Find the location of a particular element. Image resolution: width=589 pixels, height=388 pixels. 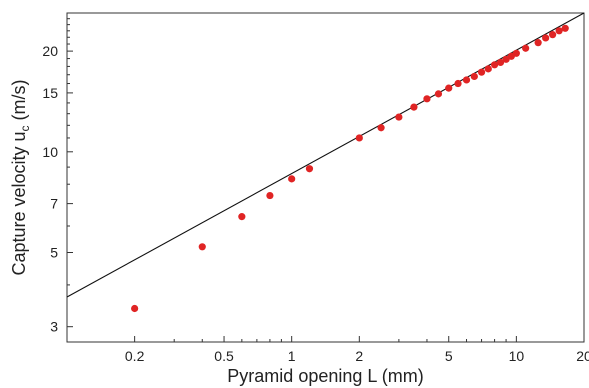

y-axis-title-subscript: c is located at coordinates (25, 128).